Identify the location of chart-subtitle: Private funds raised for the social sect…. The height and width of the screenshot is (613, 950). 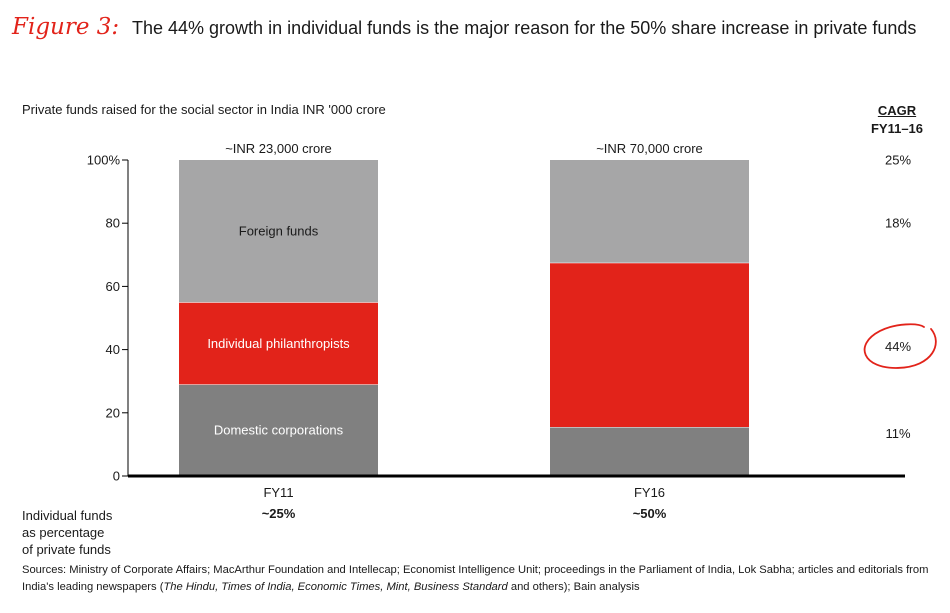
(204, 109).